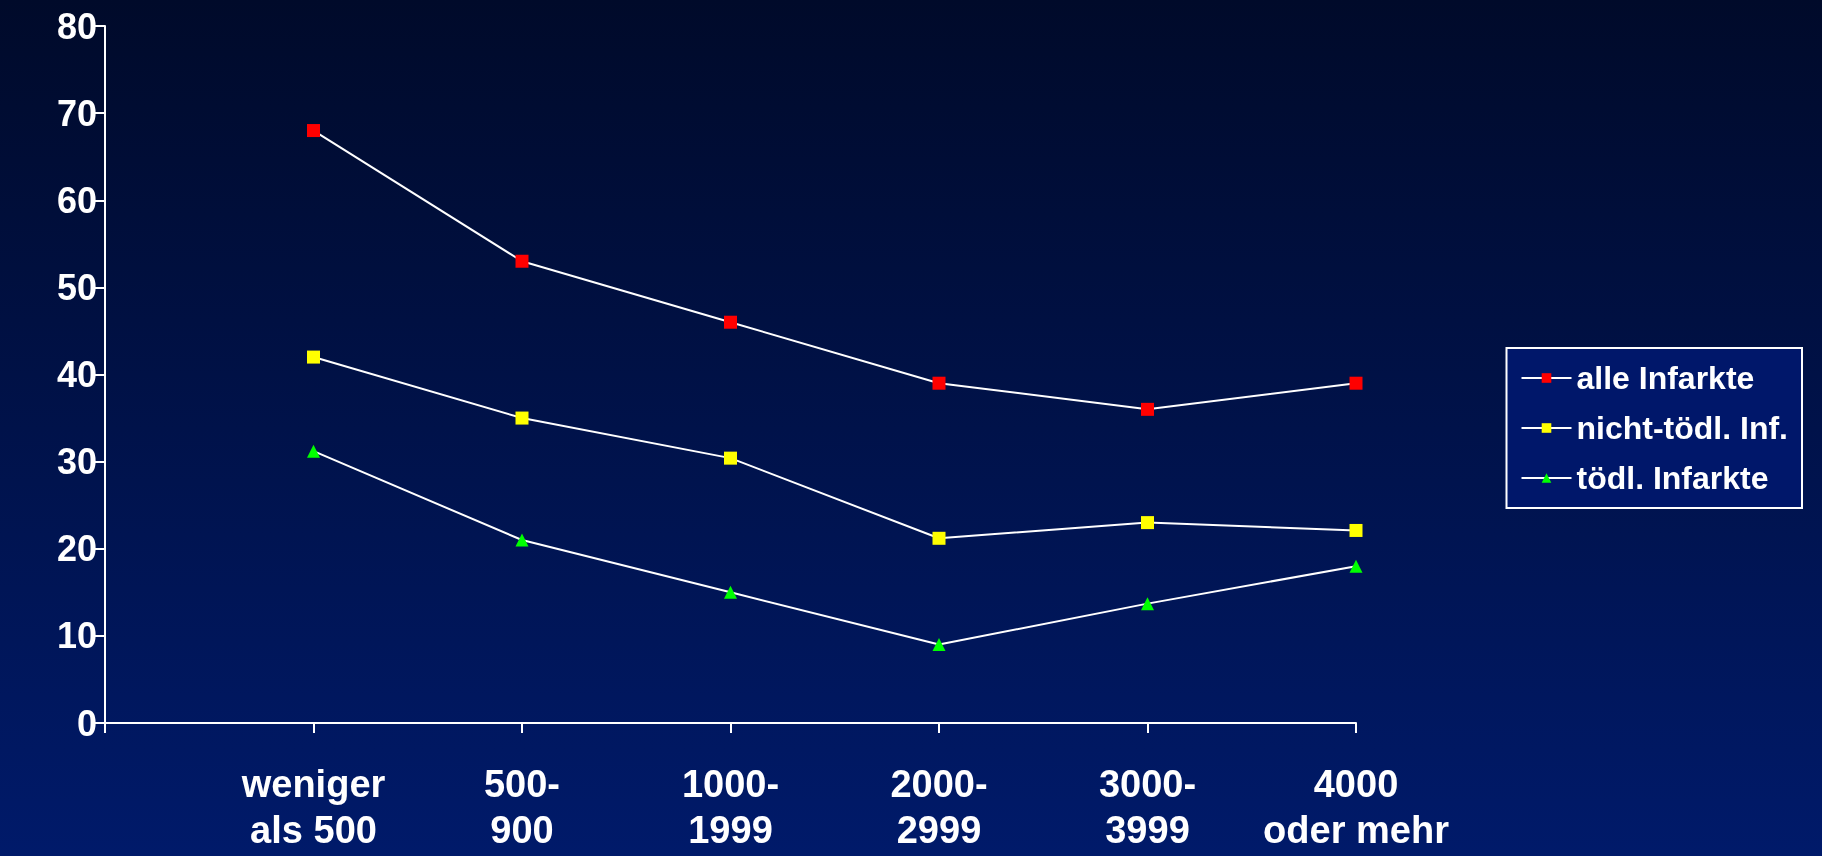 The image size is (1822, 856). I want to click on y-tick-label: 0, so click(86, 723).